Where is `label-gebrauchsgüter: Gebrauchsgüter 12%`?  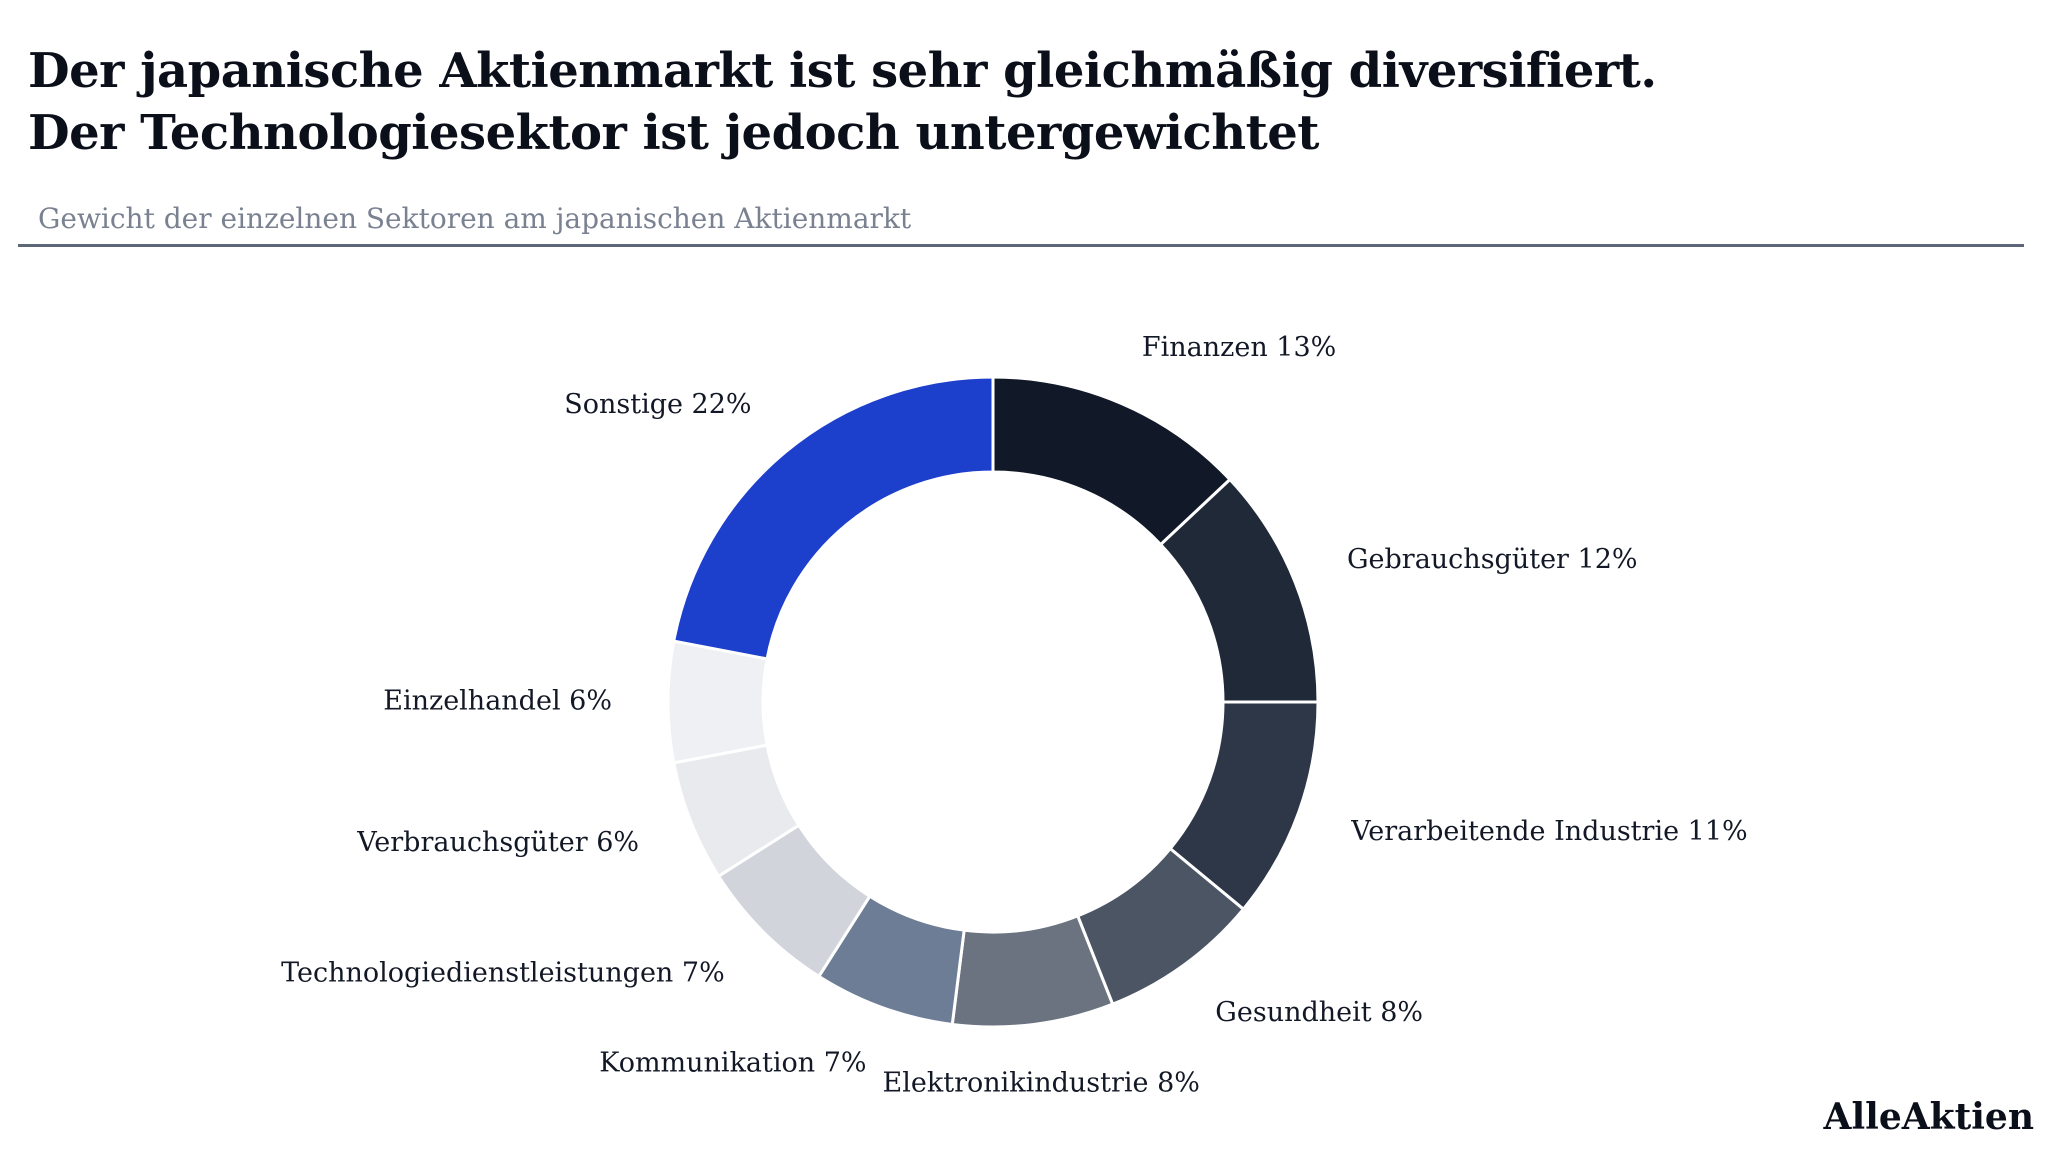
label-gebrauchsgüter: Gebrauchsgüter 12% is located at coordinates (1492, 559).